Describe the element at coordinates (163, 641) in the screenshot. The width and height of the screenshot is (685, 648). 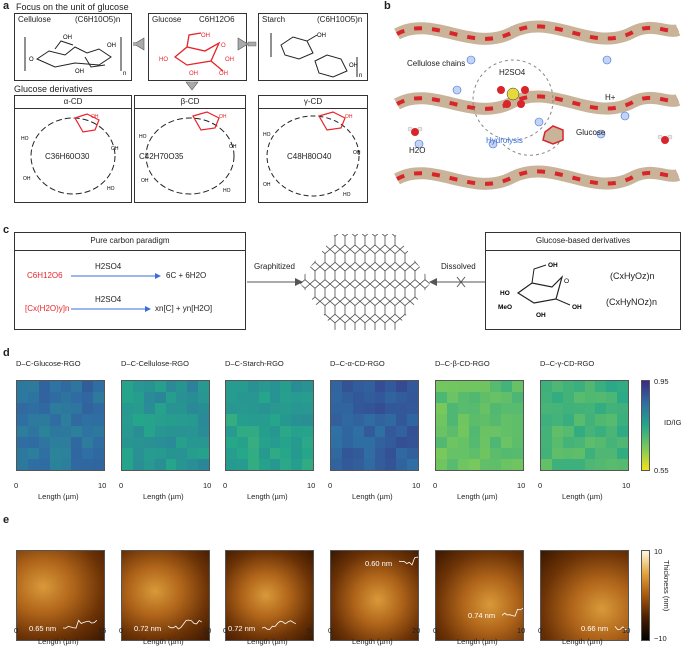
I see `afm-x-label: Length (µm)` at that location.